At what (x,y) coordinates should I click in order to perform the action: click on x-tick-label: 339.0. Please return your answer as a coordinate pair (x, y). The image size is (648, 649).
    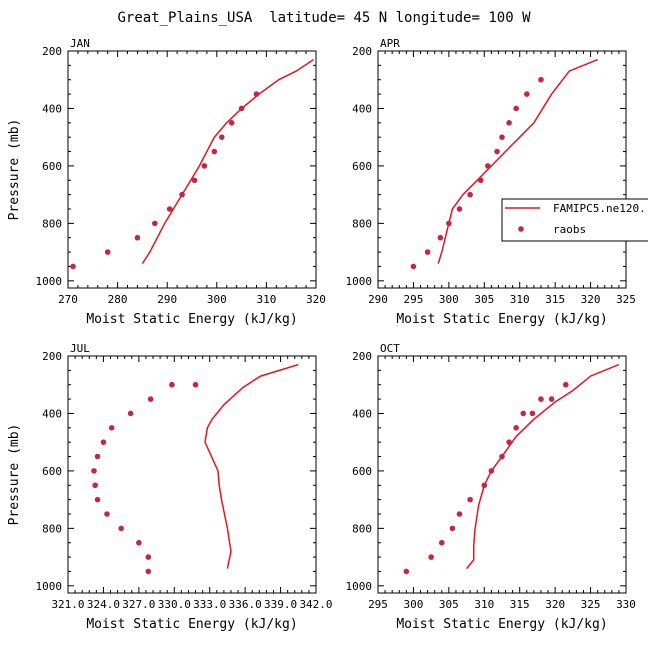
    Looking at the image, I should click on (280, 604).